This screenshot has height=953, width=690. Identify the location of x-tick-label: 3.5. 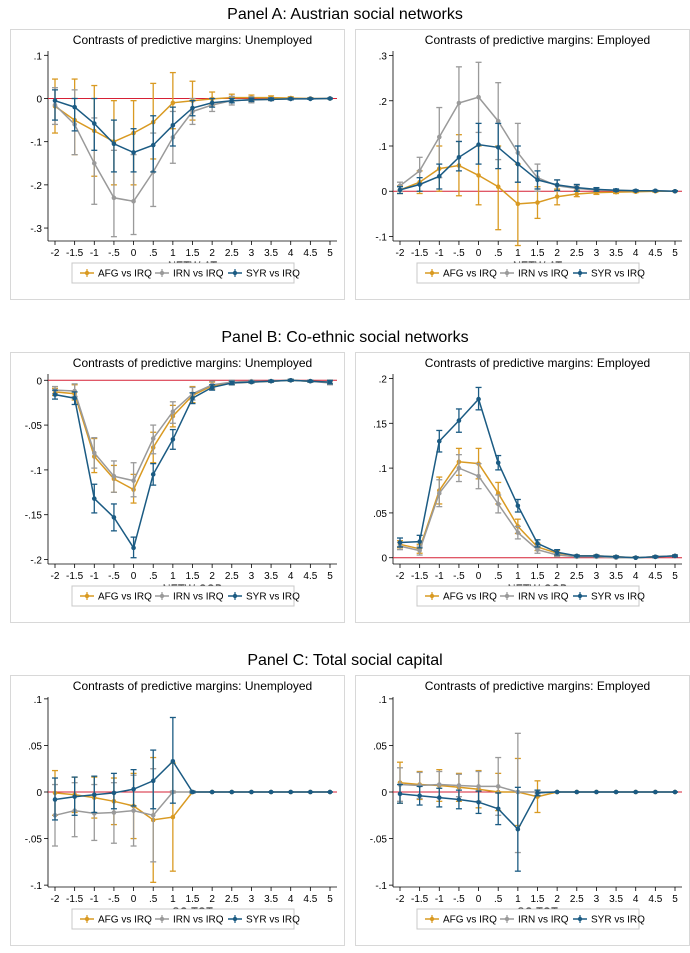
(271, 253).